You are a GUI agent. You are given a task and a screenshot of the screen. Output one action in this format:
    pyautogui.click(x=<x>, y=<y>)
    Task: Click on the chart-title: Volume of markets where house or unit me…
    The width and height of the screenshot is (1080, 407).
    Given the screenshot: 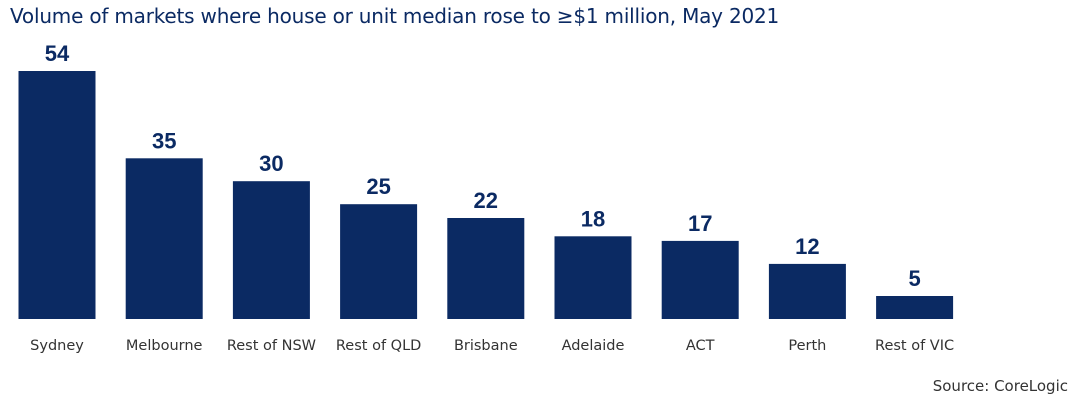 What is the action you would take?
    pyautogui.click(x=395, y=16)
    